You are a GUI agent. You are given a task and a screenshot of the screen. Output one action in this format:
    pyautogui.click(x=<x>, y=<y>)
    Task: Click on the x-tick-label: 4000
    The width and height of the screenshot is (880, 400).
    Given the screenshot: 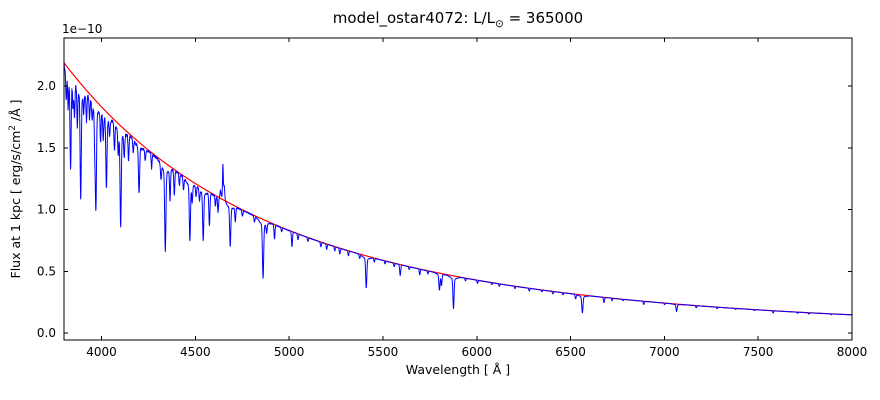 What is the action you would take?
    pyautogui.click(x=101, y=352)
    